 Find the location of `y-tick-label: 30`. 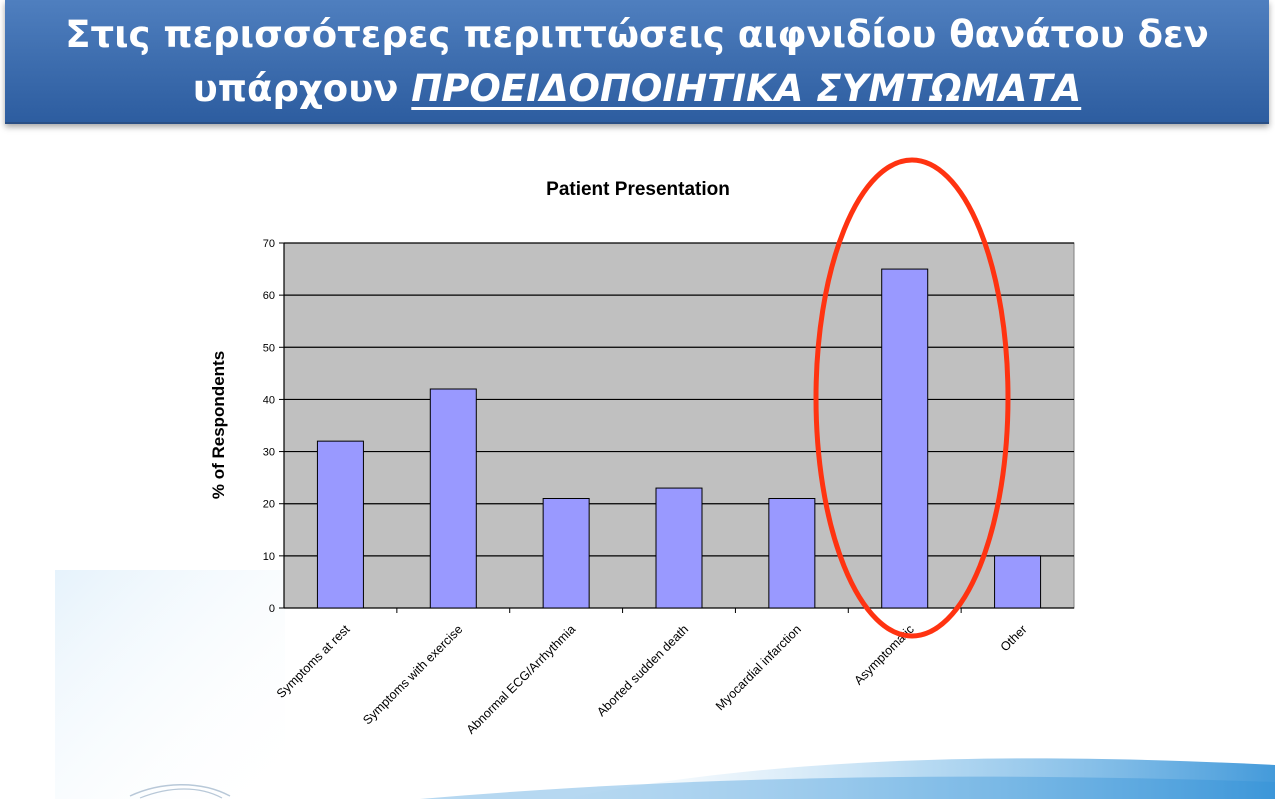

y-tick-label: 30 is located at coordinates (269, 453).